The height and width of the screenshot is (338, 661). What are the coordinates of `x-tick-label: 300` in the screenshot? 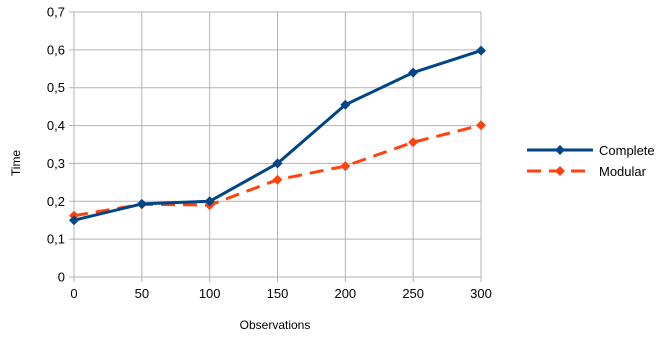 It's located at (481, 293).